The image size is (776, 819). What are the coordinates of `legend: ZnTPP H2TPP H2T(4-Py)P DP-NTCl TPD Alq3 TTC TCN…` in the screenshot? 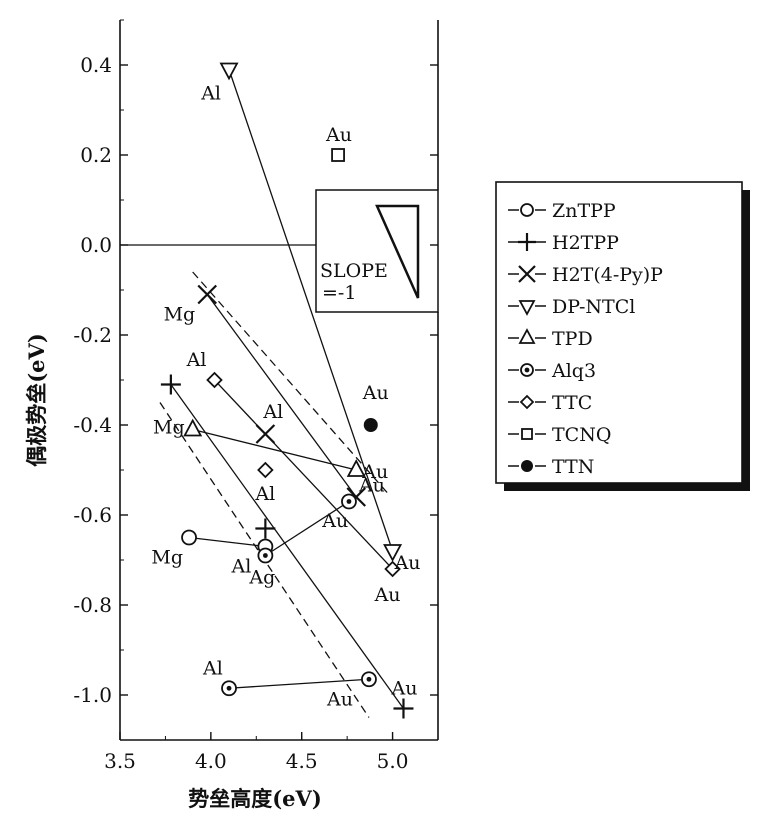 It's located at (622, 336).